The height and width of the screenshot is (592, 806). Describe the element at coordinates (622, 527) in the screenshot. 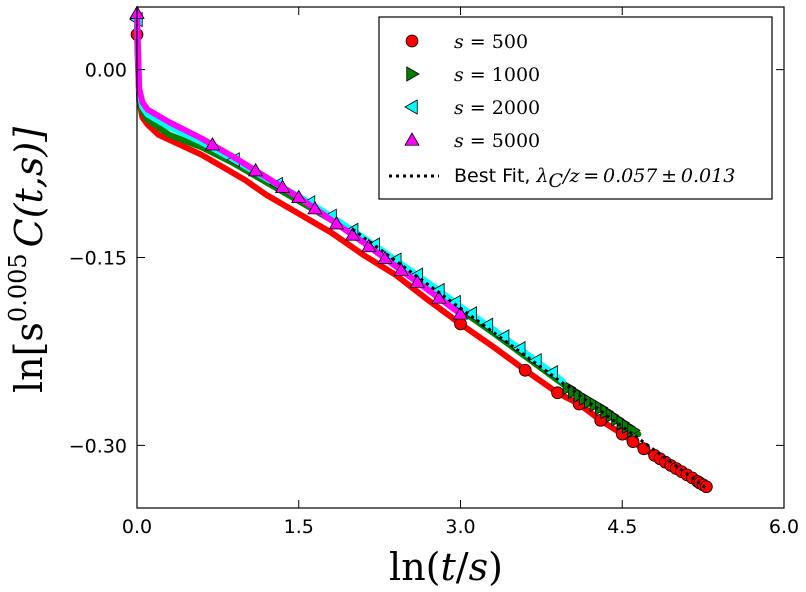

I see `x-tick-label: 4.5` at that location.